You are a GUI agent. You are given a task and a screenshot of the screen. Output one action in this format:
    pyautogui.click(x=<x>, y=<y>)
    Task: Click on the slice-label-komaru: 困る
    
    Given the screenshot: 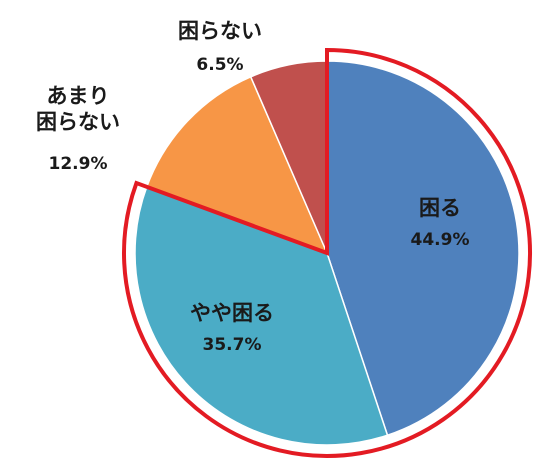 What is the action you would take?
    pyautogui.click(x=440, y=208)
    